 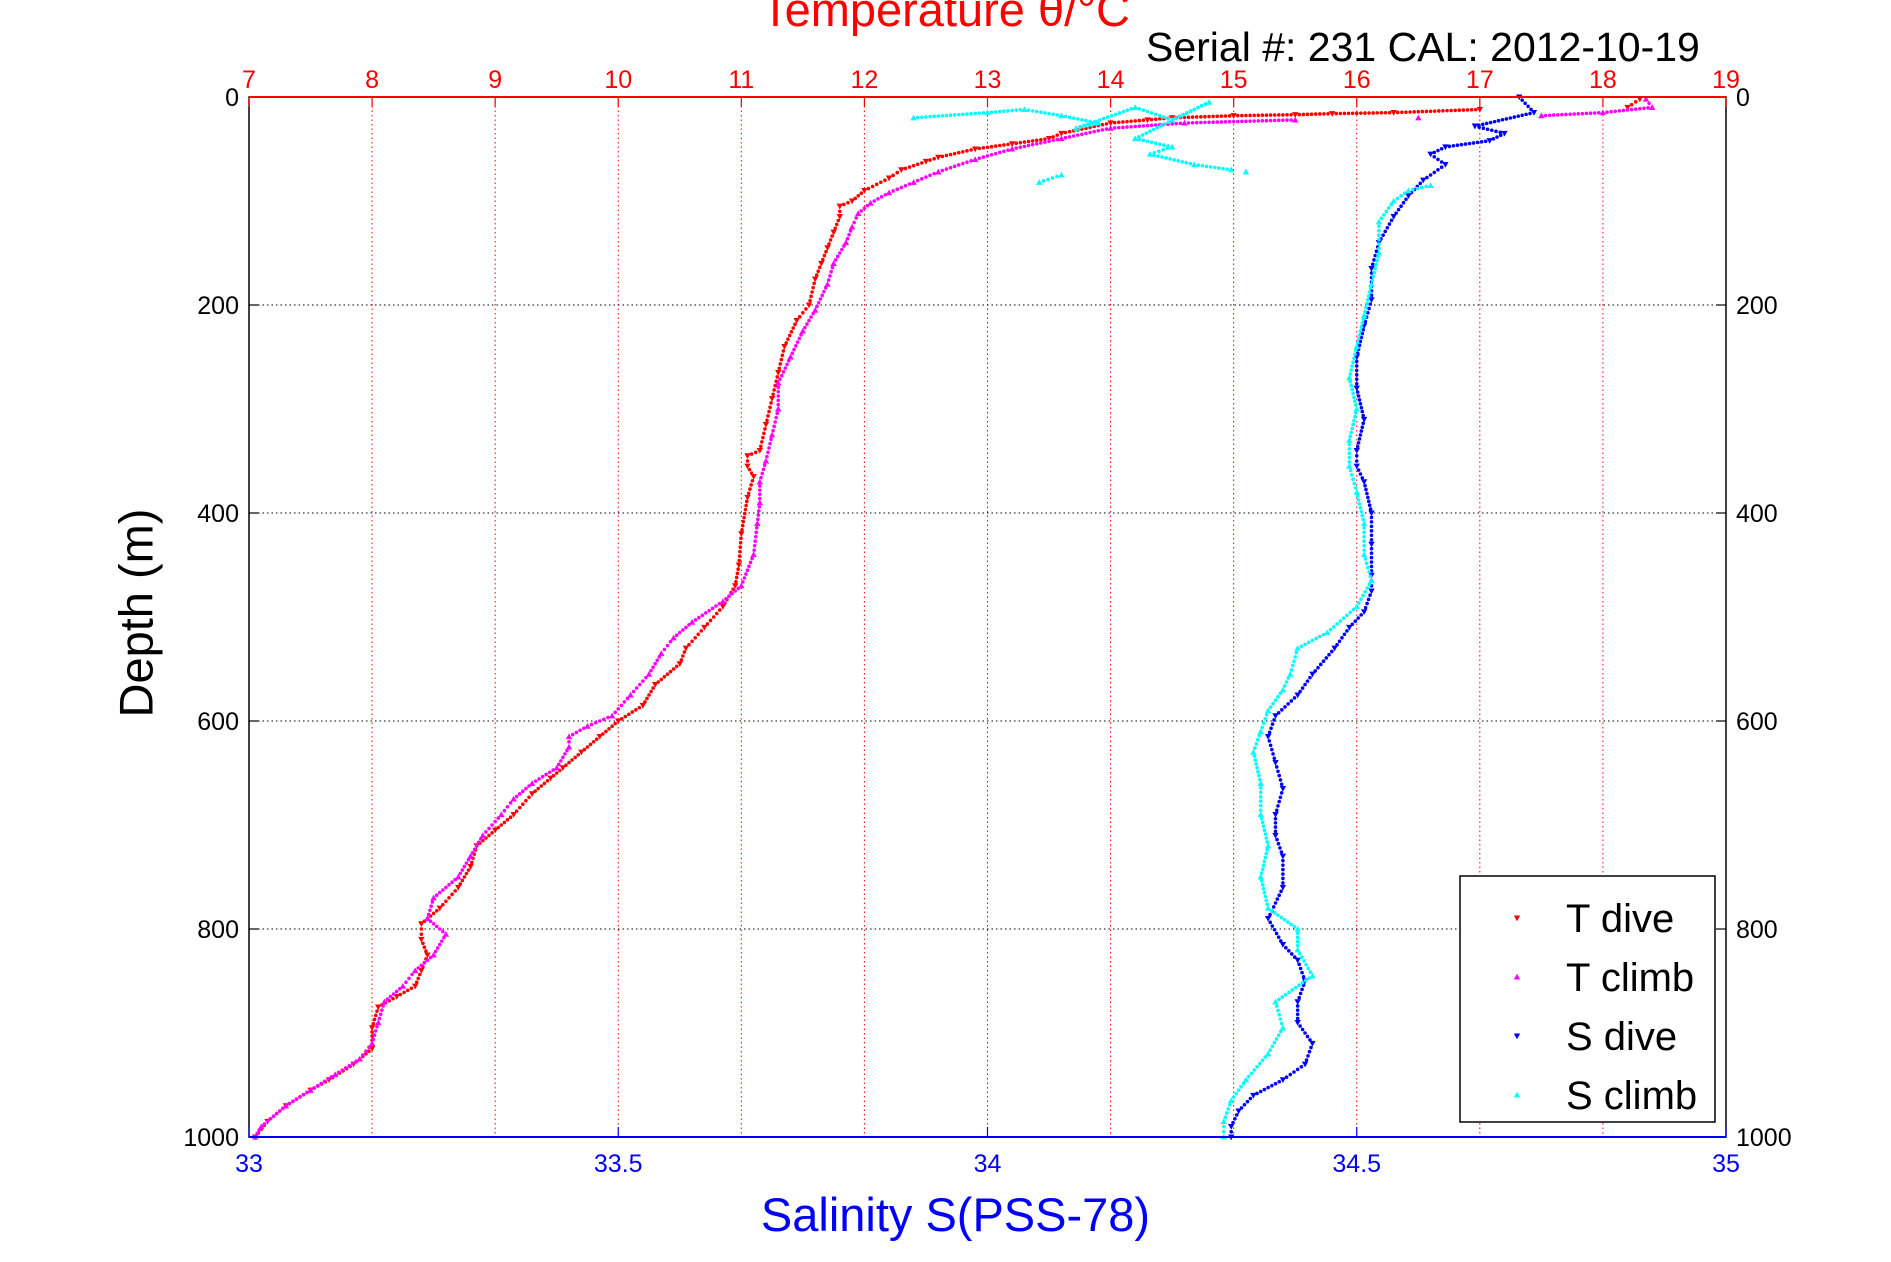 What do you see at coordinates (1587, 999) in the screenshot?
I see `legend: T dive T climb S dive S climb` at bounding box center [1587, 999].